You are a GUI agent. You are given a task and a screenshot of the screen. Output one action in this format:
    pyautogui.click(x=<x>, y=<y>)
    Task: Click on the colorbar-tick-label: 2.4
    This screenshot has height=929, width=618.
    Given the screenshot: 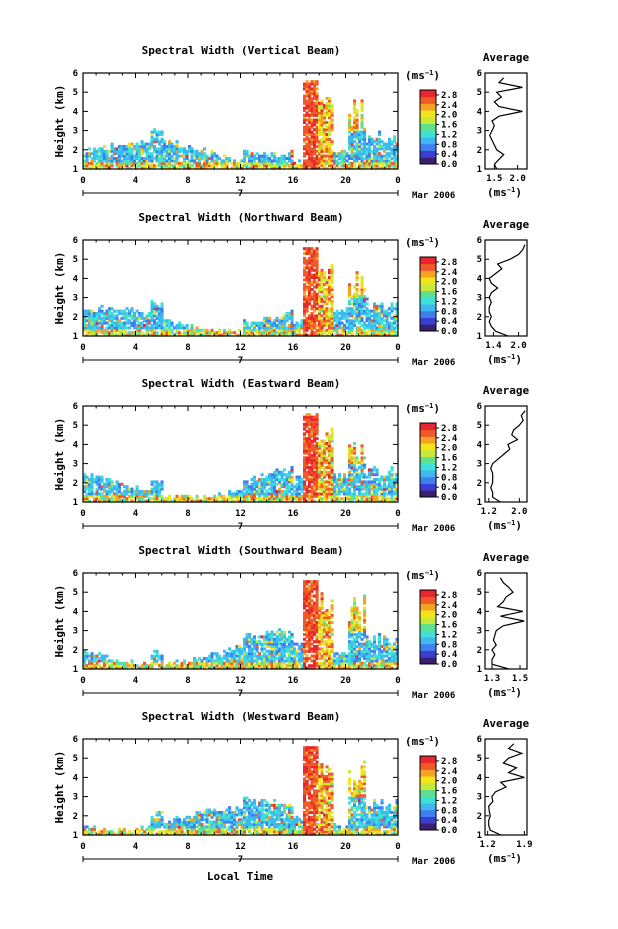 What is the action you would take?
    pyautogui.click(x=449, y=273)
    